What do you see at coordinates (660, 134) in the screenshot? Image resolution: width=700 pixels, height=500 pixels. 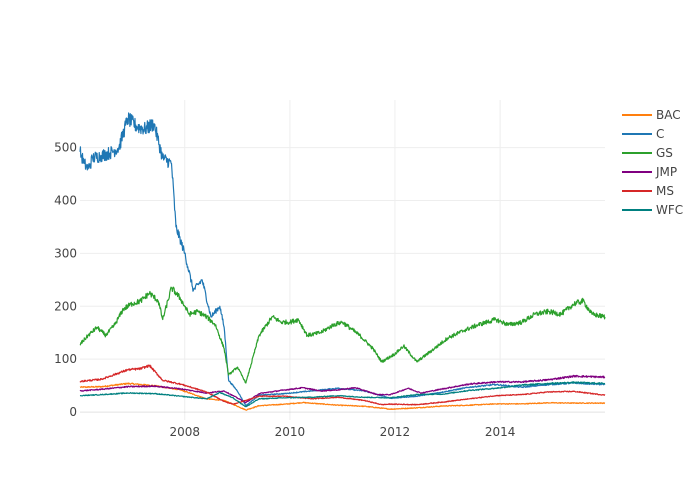 I see `legend-label: C` at bounding box center [660, 134].